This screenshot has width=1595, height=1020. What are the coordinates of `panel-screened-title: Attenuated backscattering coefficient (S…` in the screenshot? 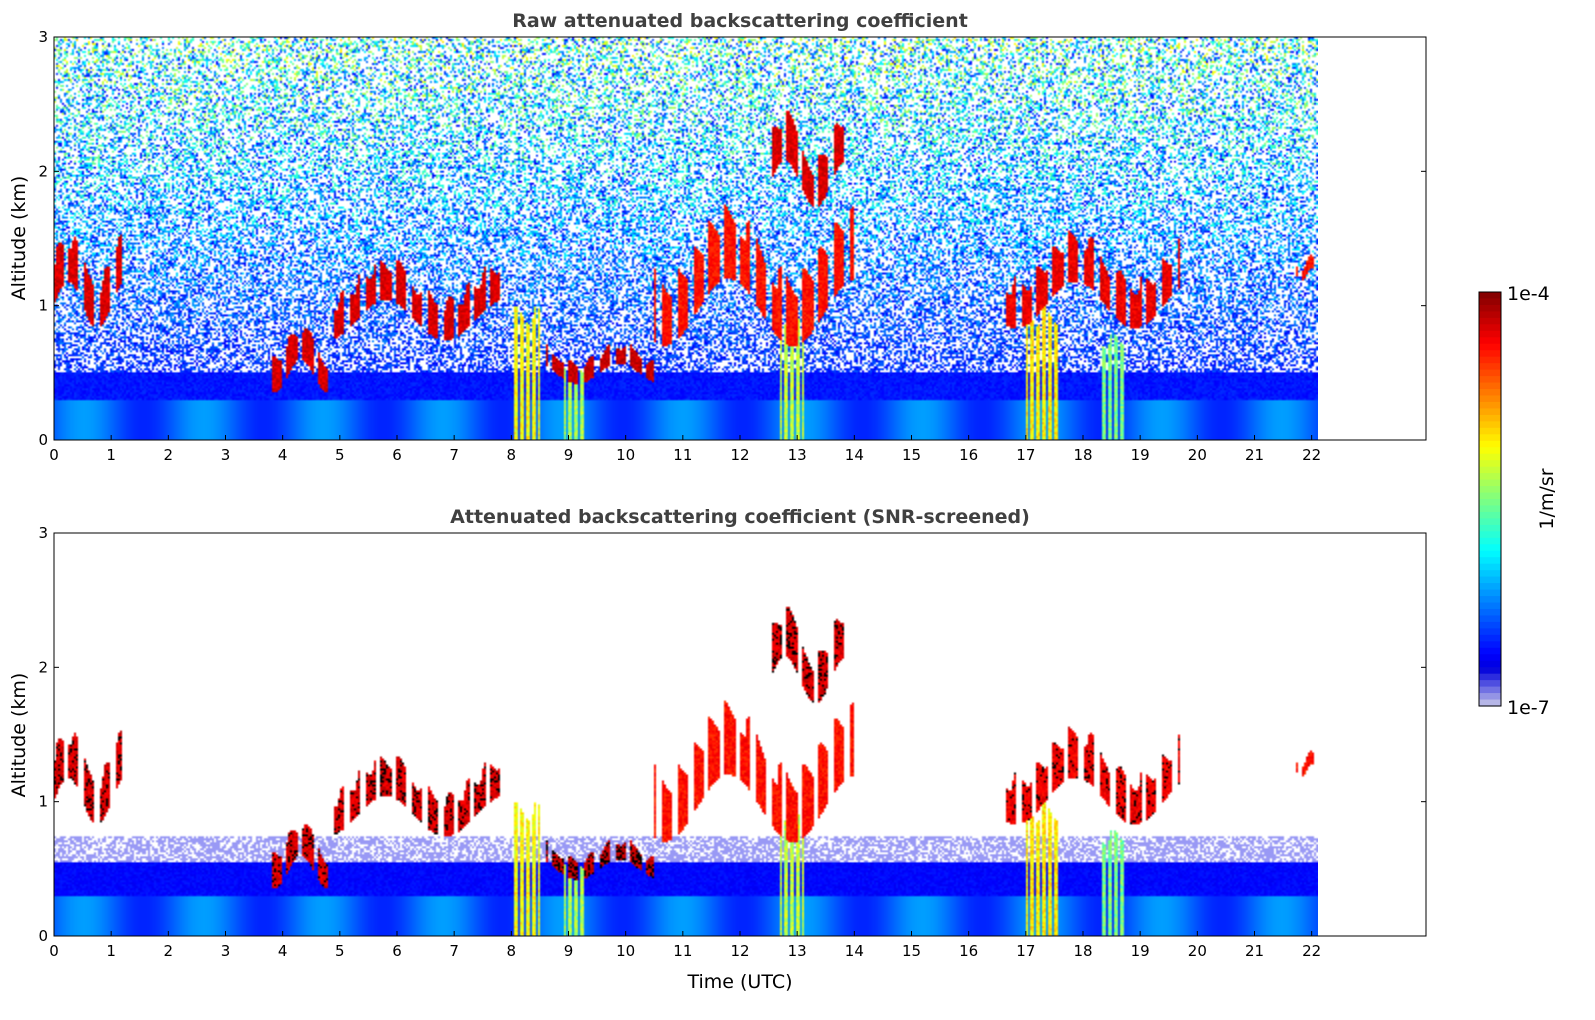 It's located at (740, 517).